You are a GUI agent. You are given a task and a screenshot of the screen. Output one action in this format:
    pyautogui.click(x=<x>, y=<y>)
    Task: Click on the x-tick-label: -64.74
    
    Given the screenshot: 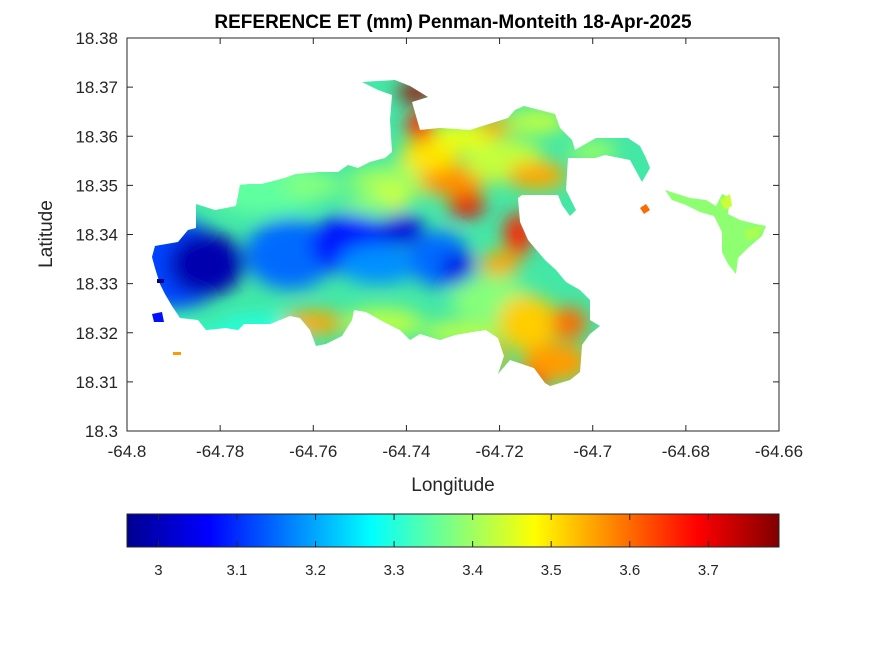 What is the action you would take?
    pyautogui.click(x=406, y=451)
    